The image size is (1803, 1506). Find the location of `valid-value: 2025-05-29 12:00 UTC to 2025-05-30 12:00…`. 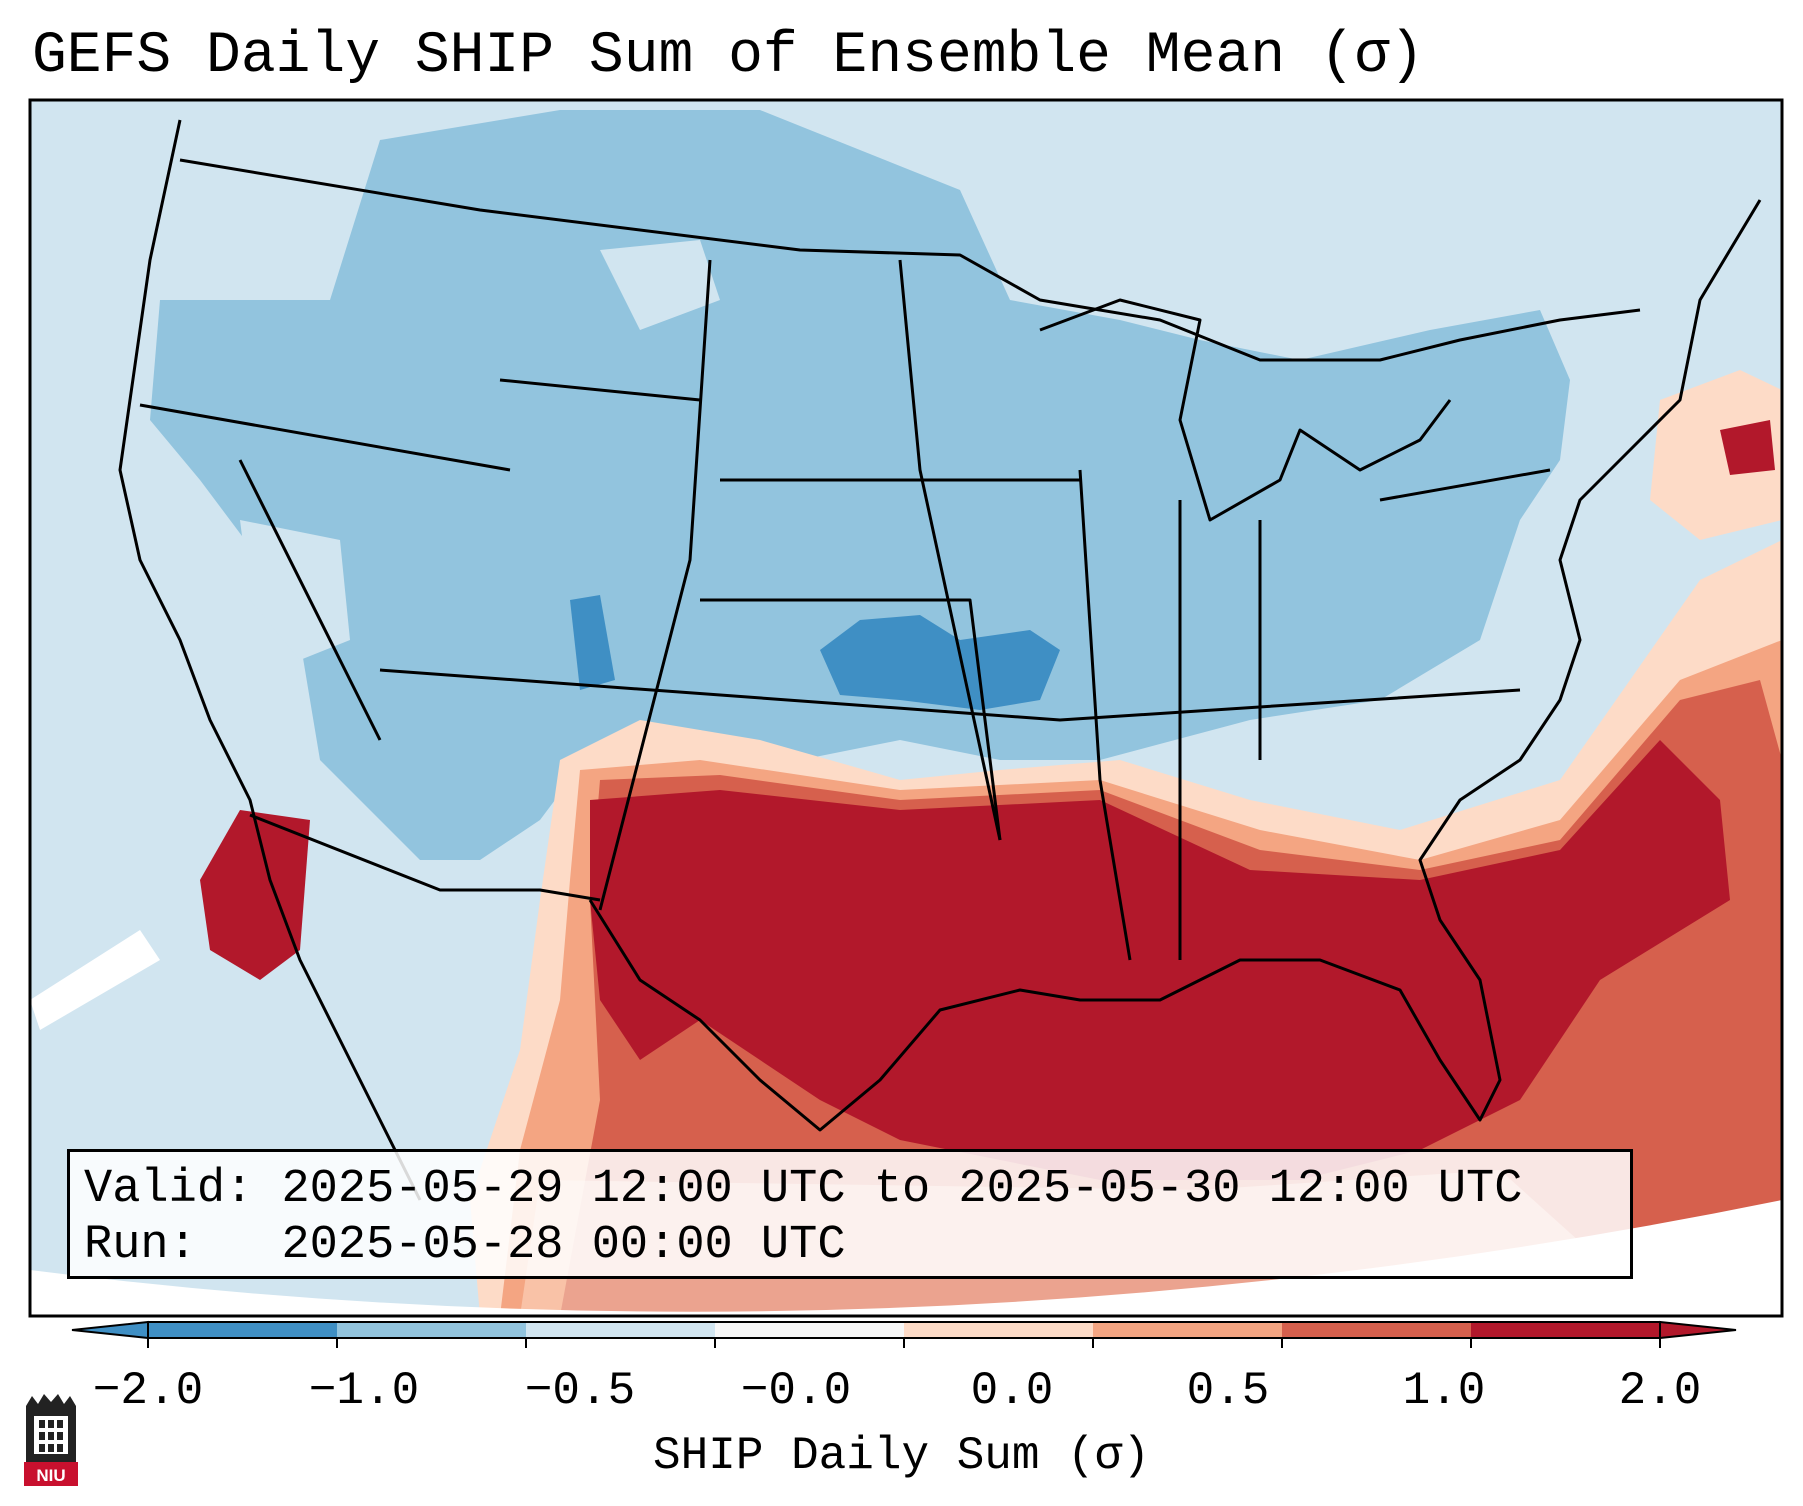

valid-value: 2025-05-29 12:00 UTC to 2025-05-30 12:00… is located at coordinates (902, 1189).